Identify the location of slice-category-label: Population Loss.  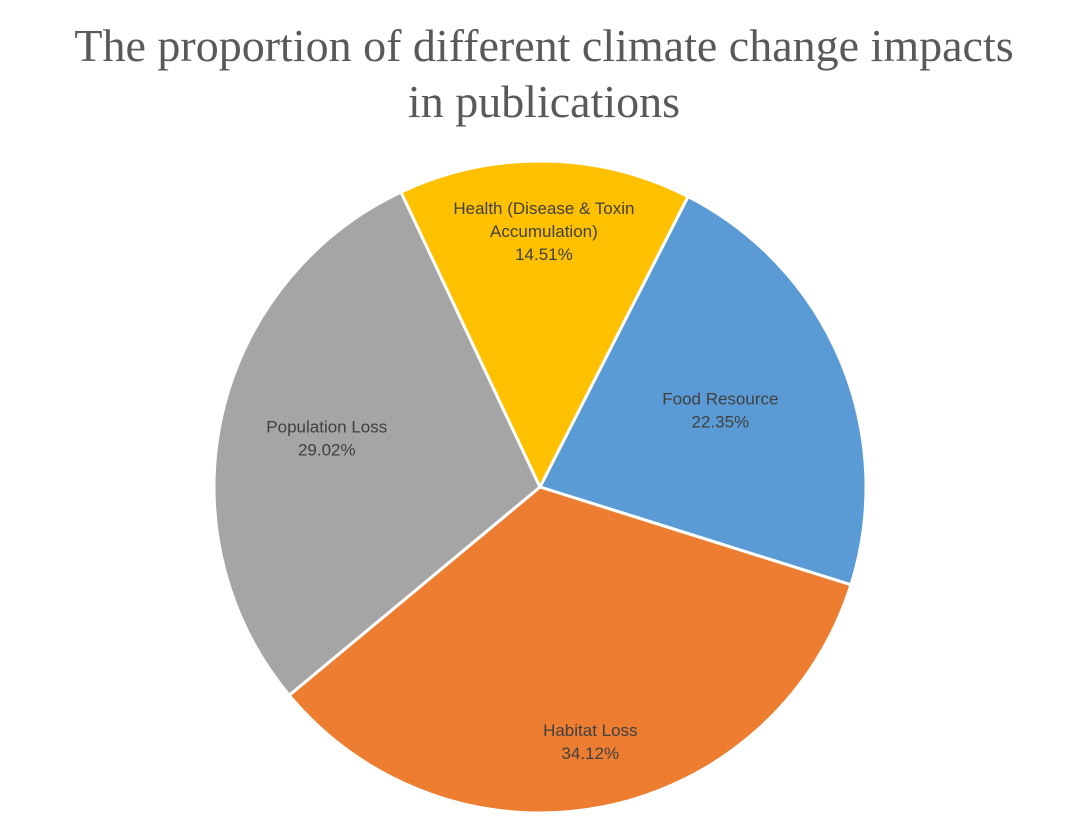
(326, 427).